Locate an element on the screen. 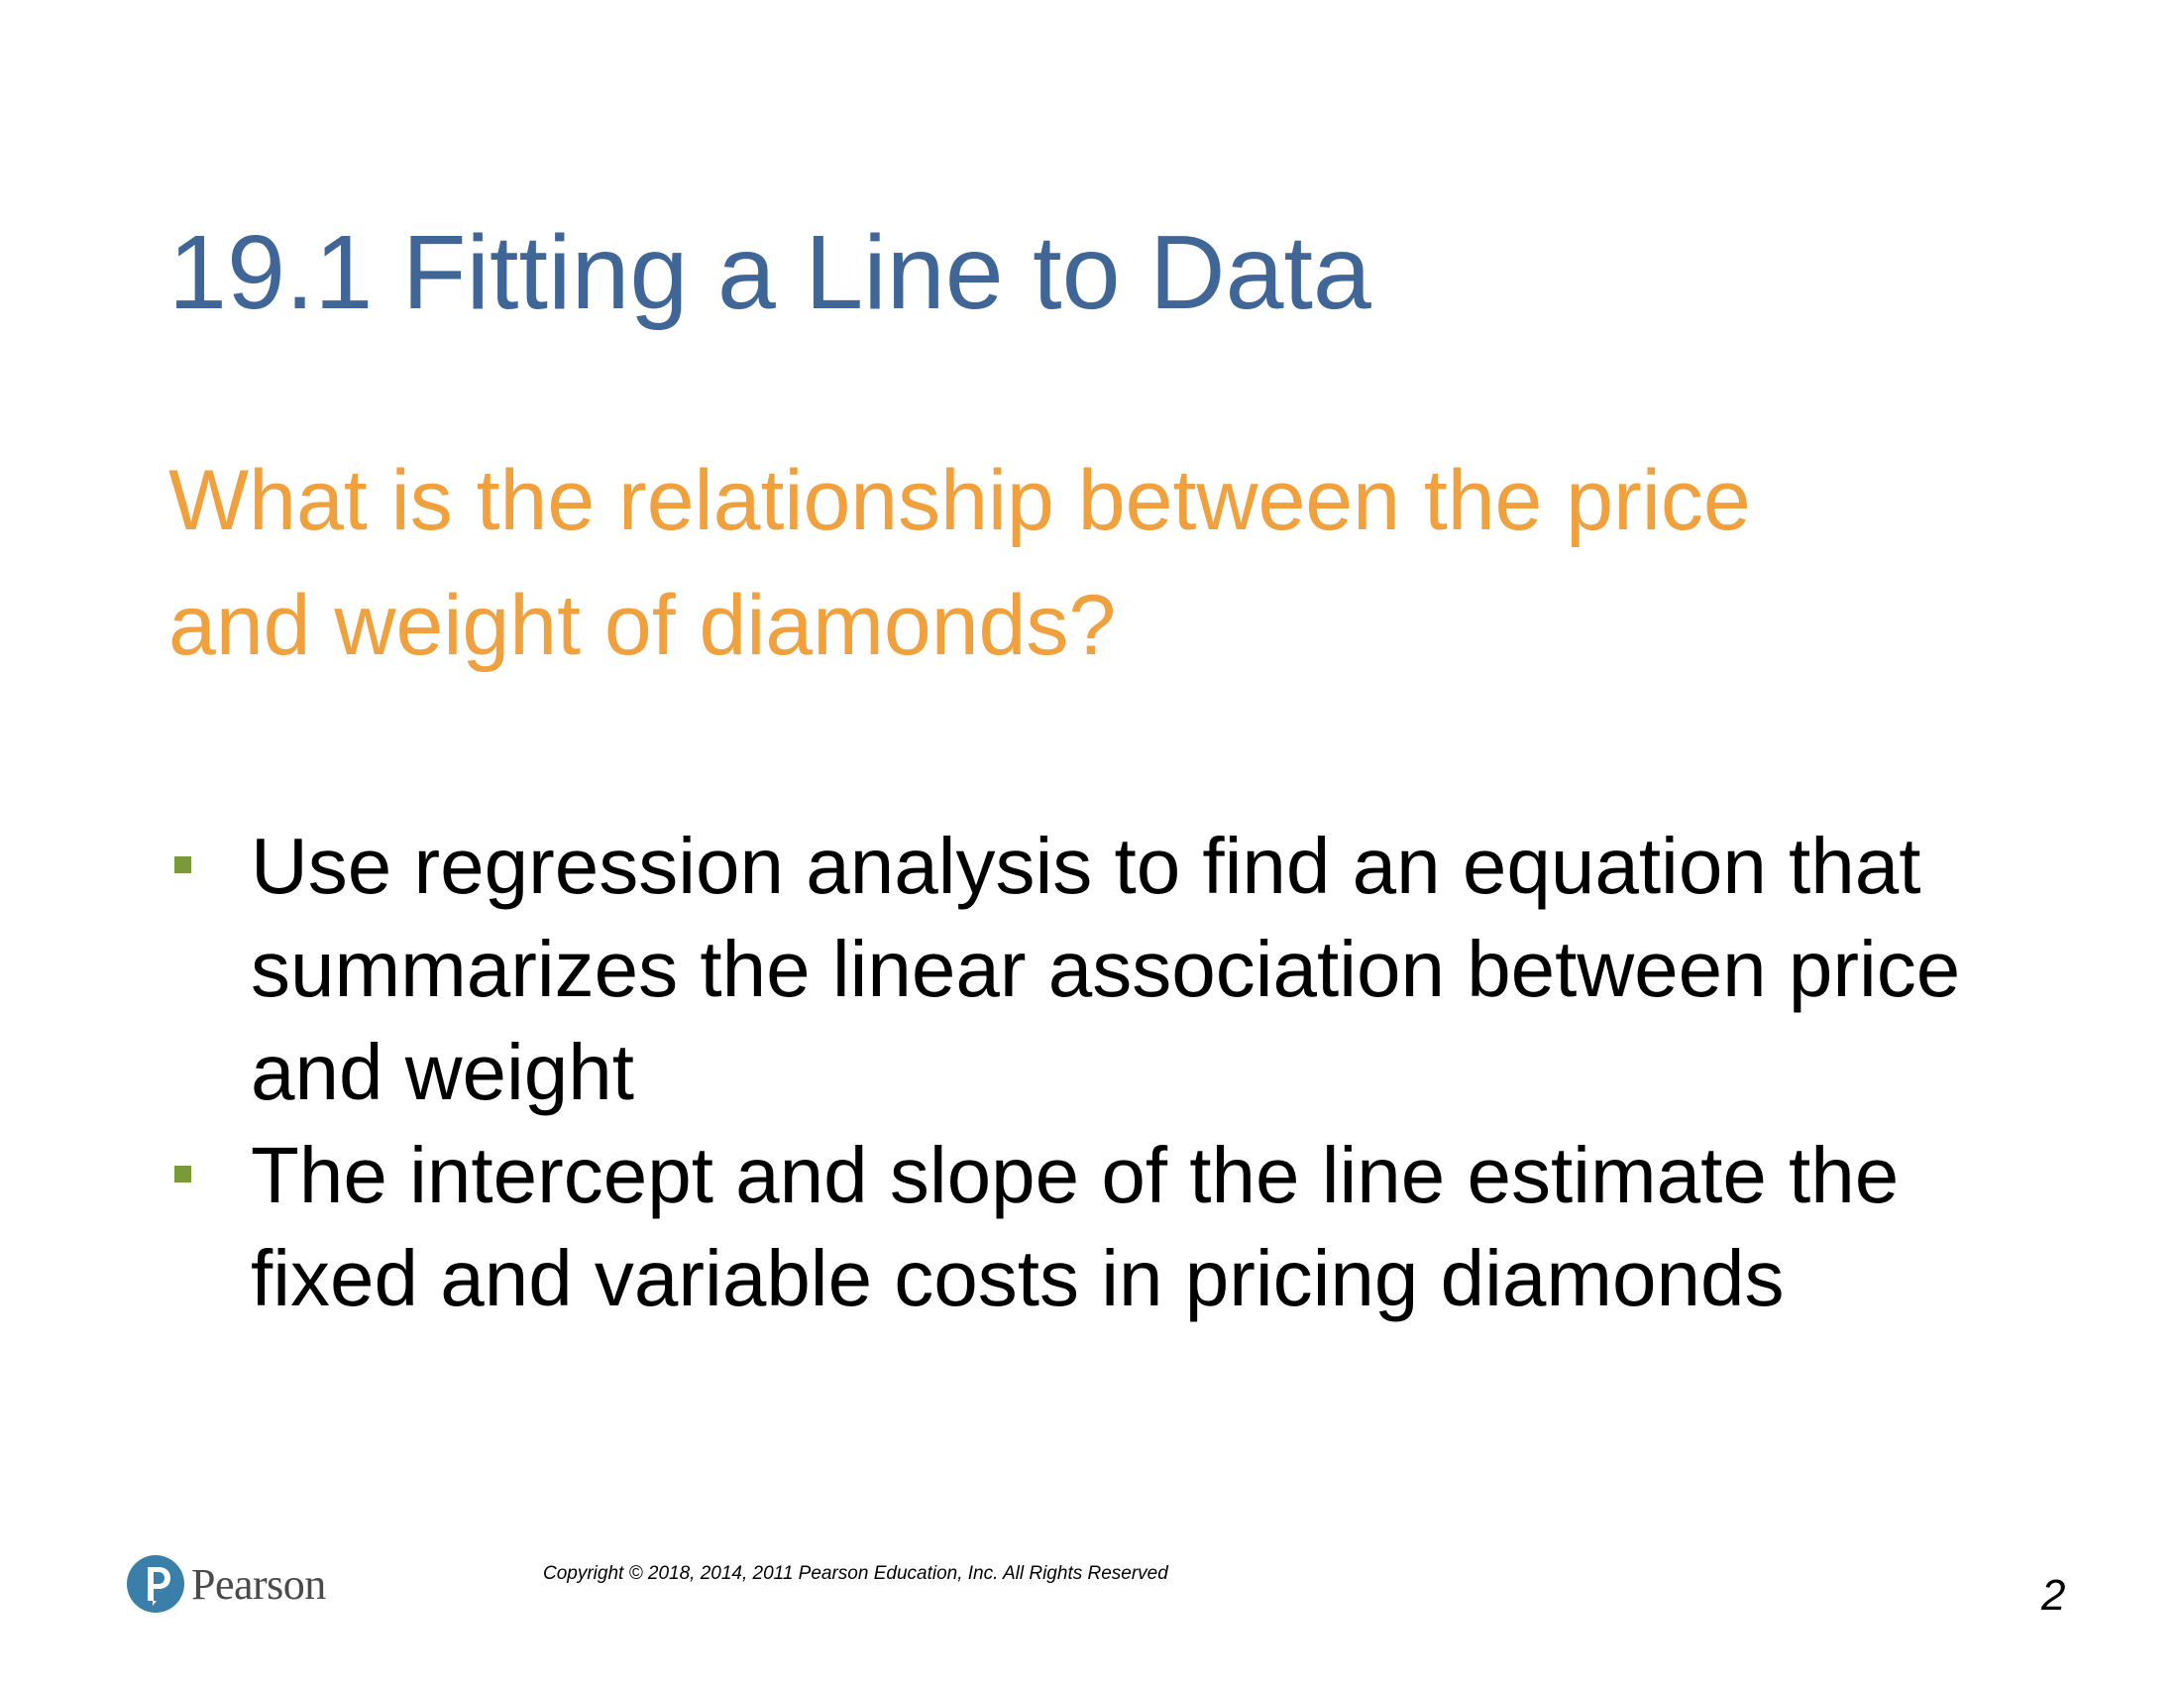  page-number: 2 is located at coordinates (2053, 1595).